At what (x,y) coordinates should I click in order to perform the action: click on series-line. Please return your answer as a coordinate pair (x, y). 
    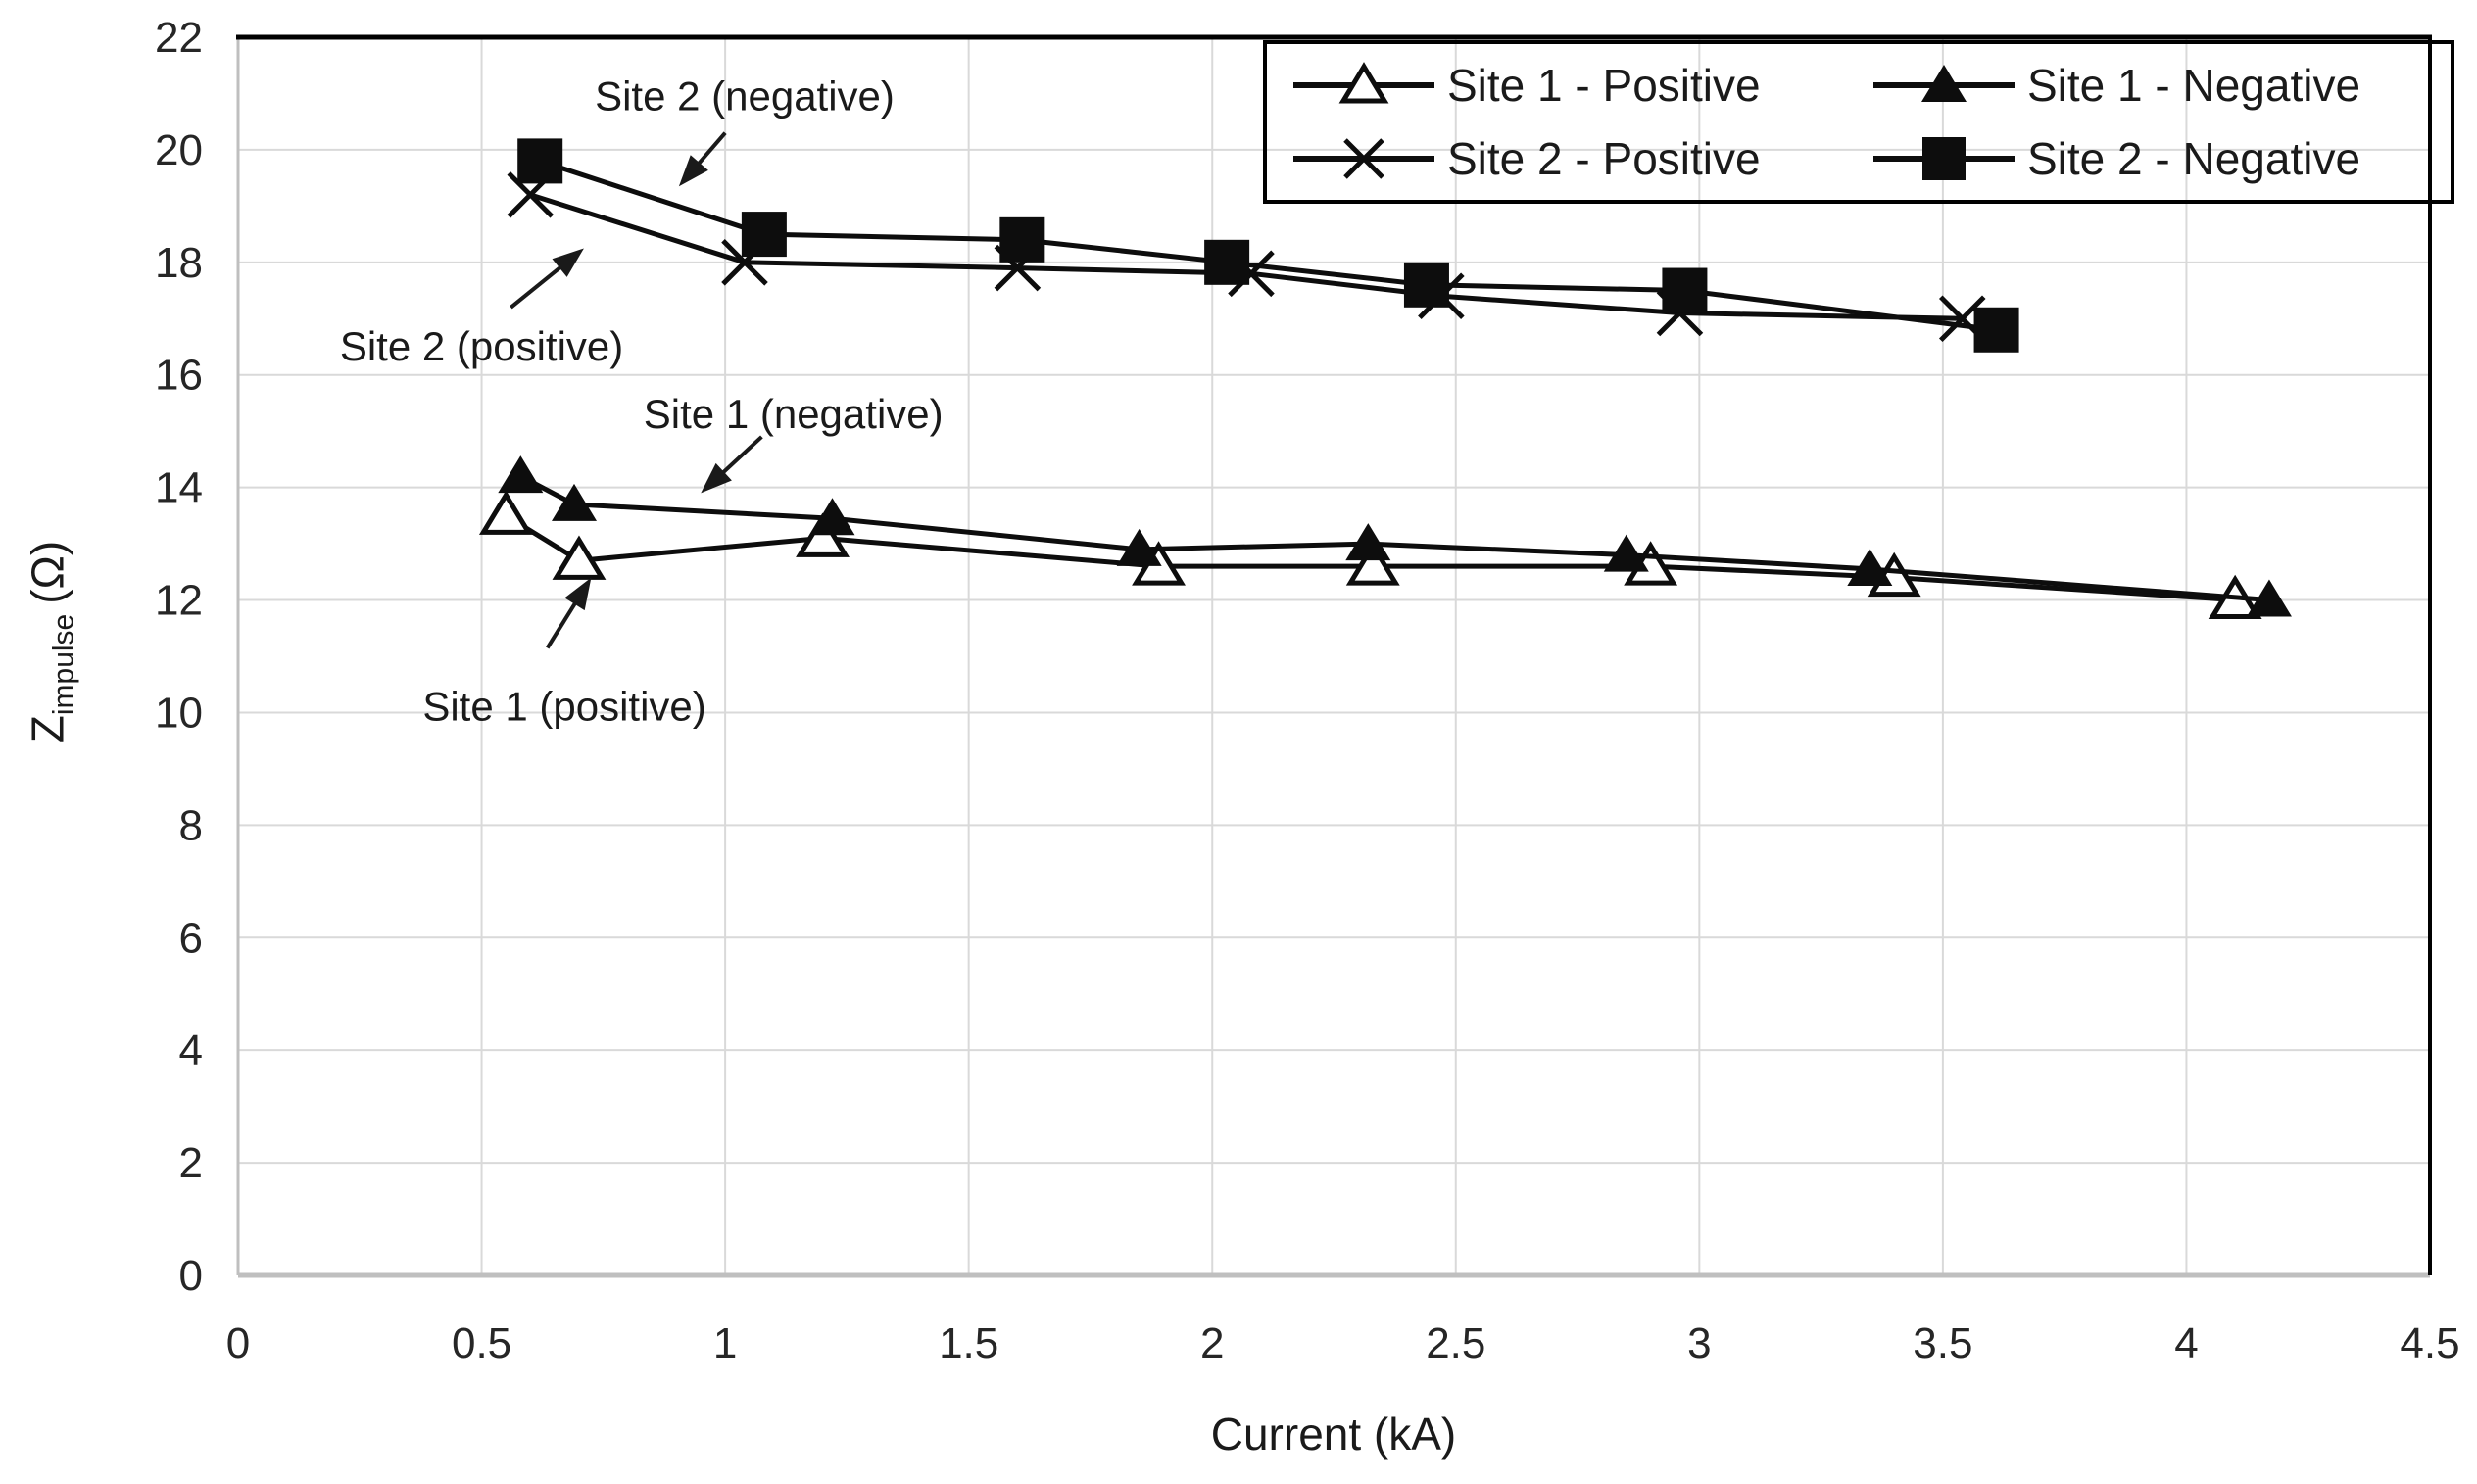
    Looking at the image, I should click on (1394, 538).